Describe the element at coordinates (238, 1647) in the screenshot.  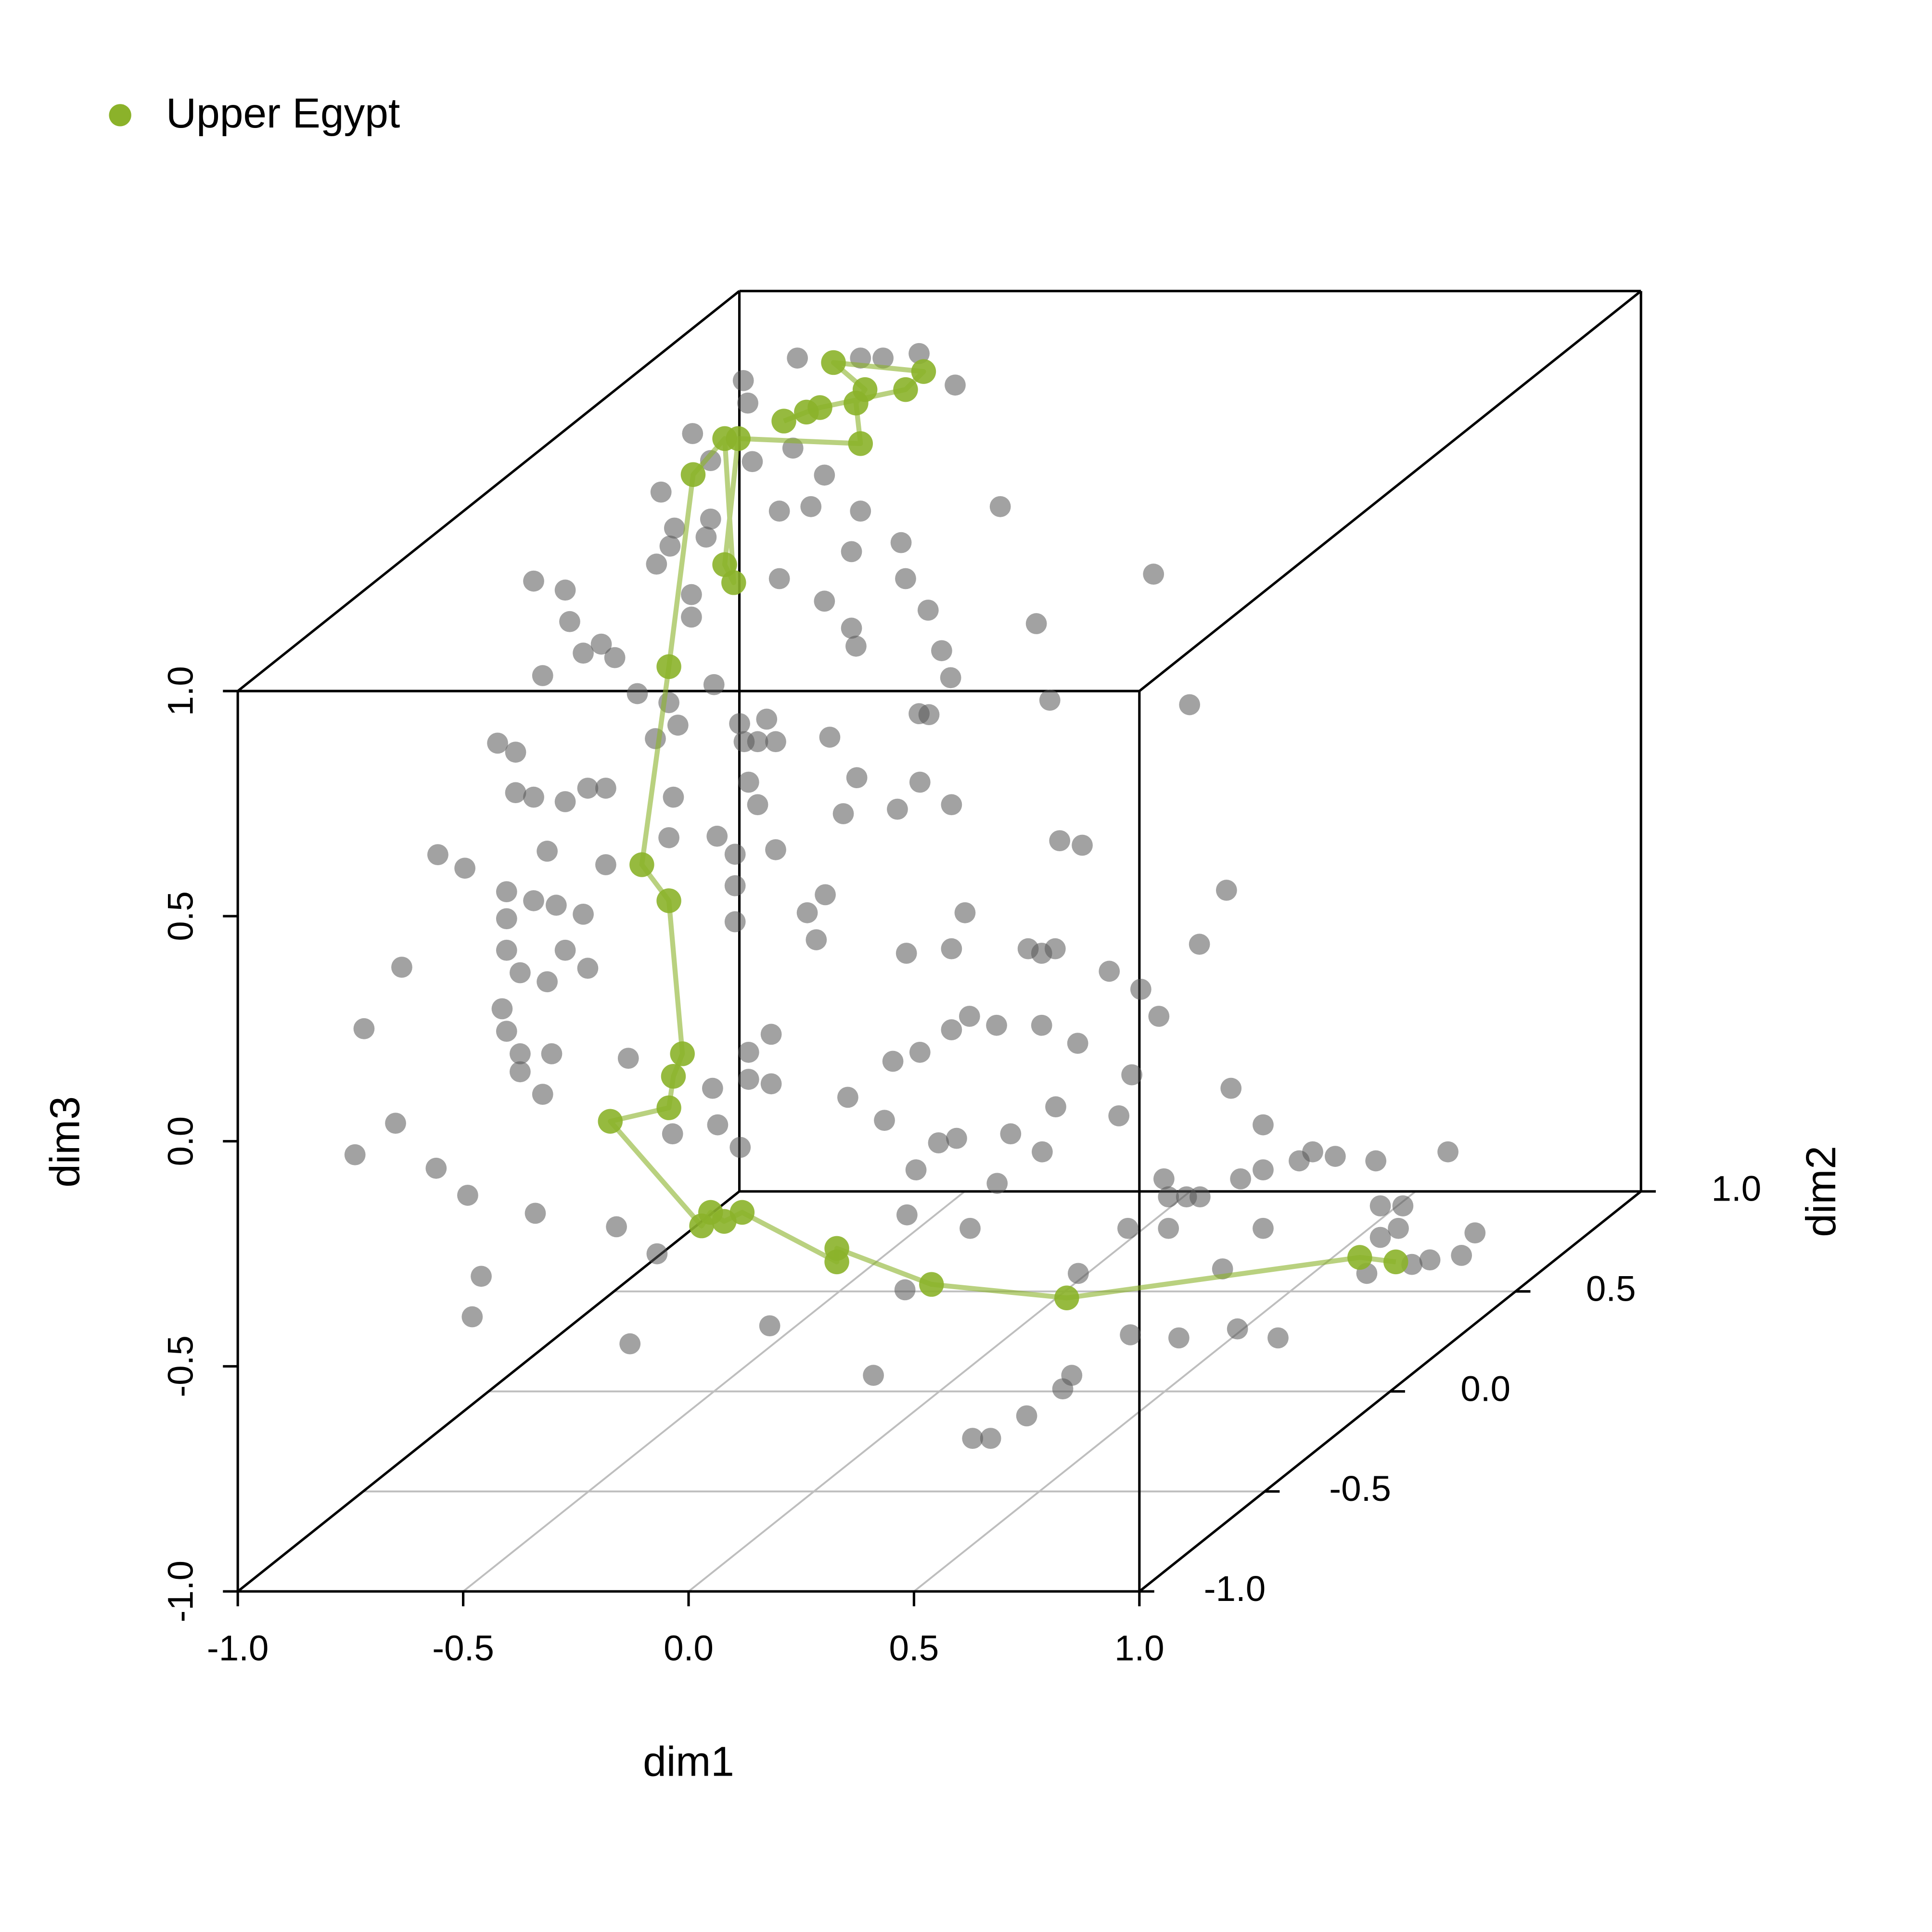
I see `x-tick-label: -1.0` at that location.